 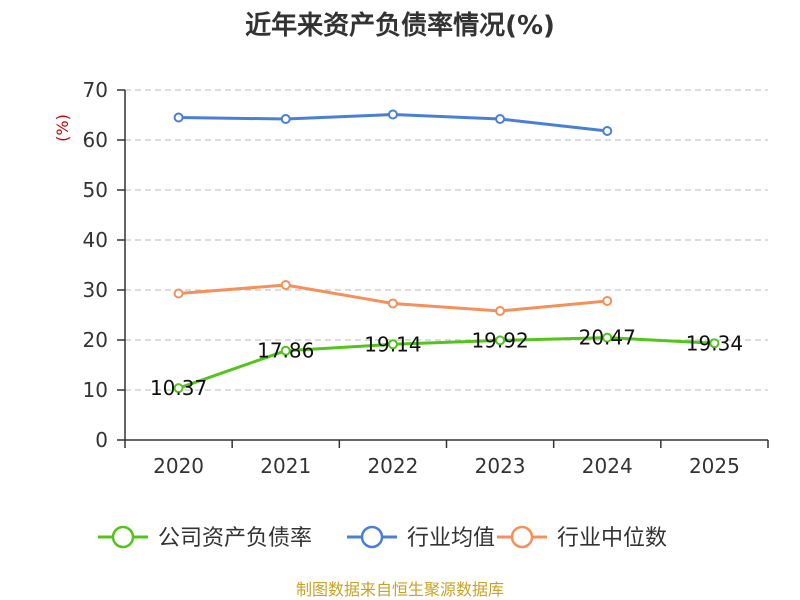 What do you see at coordinates (612, 538) in the screenshot?
I see `legend-label: 行业中位数` at bounding box center [612, 538].